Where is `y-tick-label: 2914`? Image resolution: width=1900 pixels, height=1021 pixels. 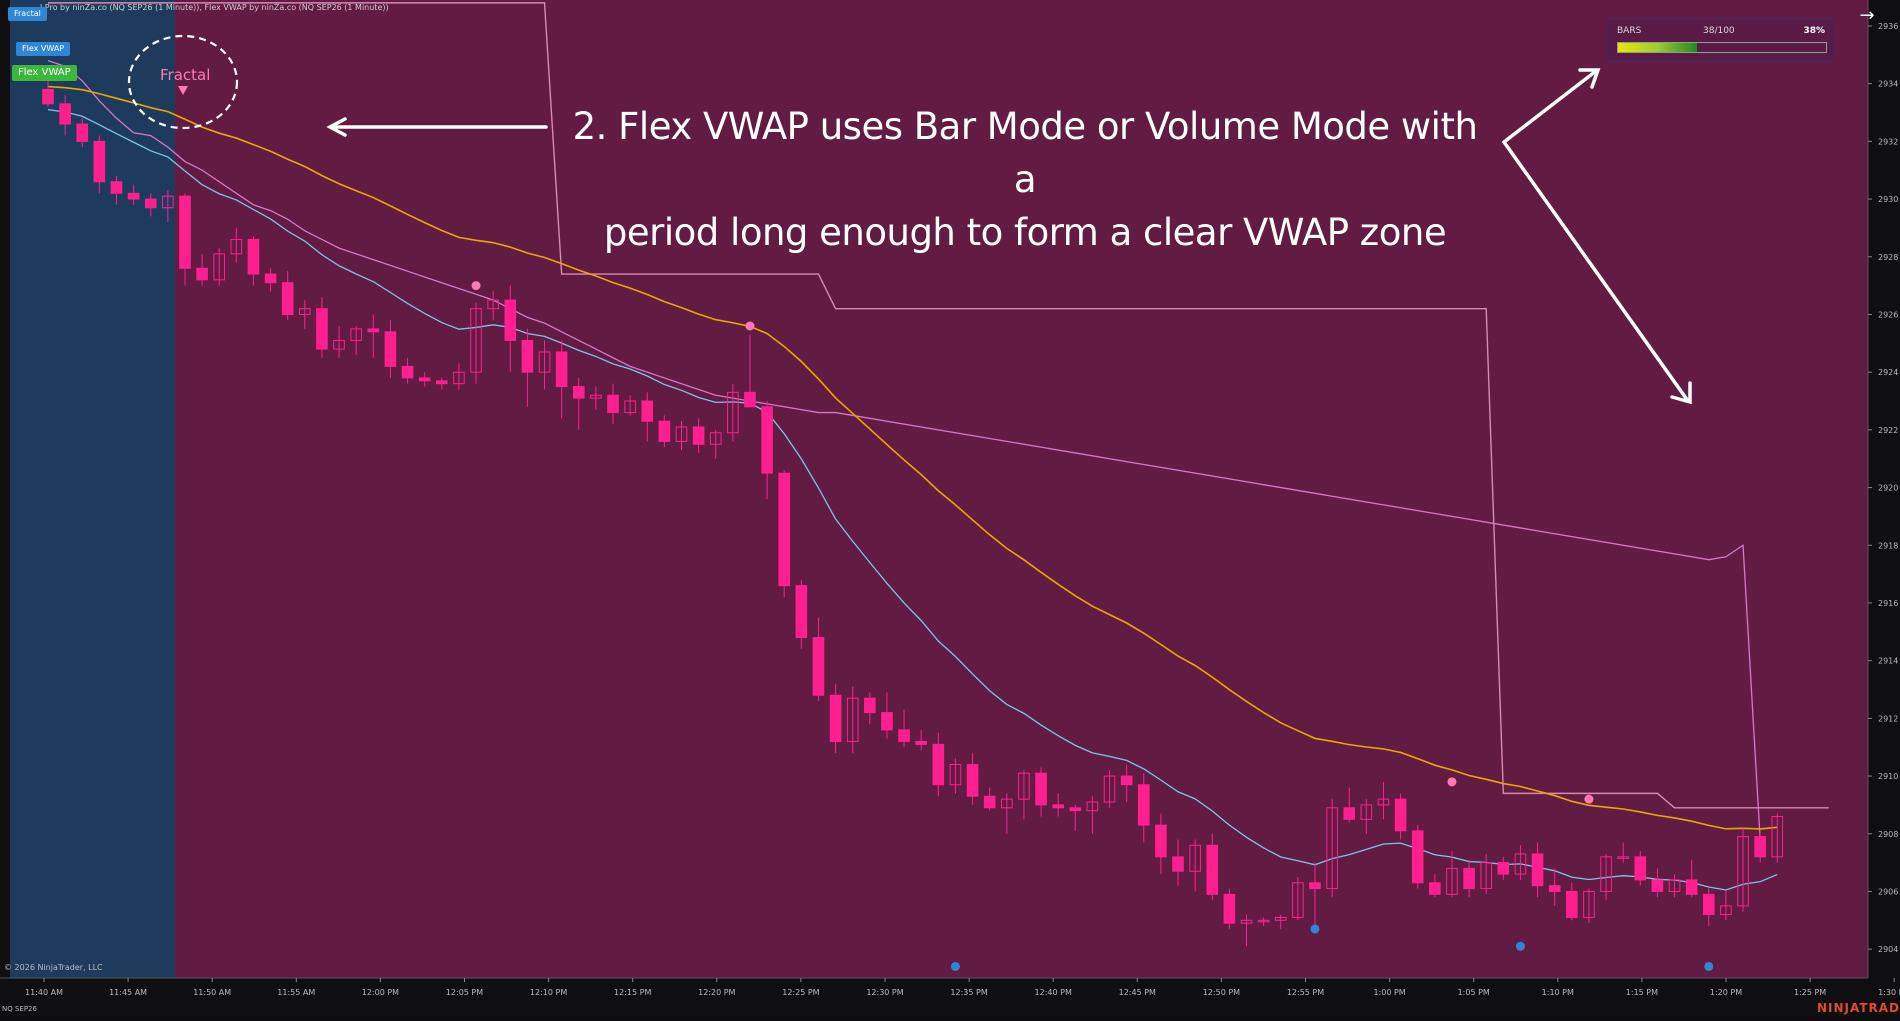 y-tick-label: 2914 is located at coordinates (1888, 661).